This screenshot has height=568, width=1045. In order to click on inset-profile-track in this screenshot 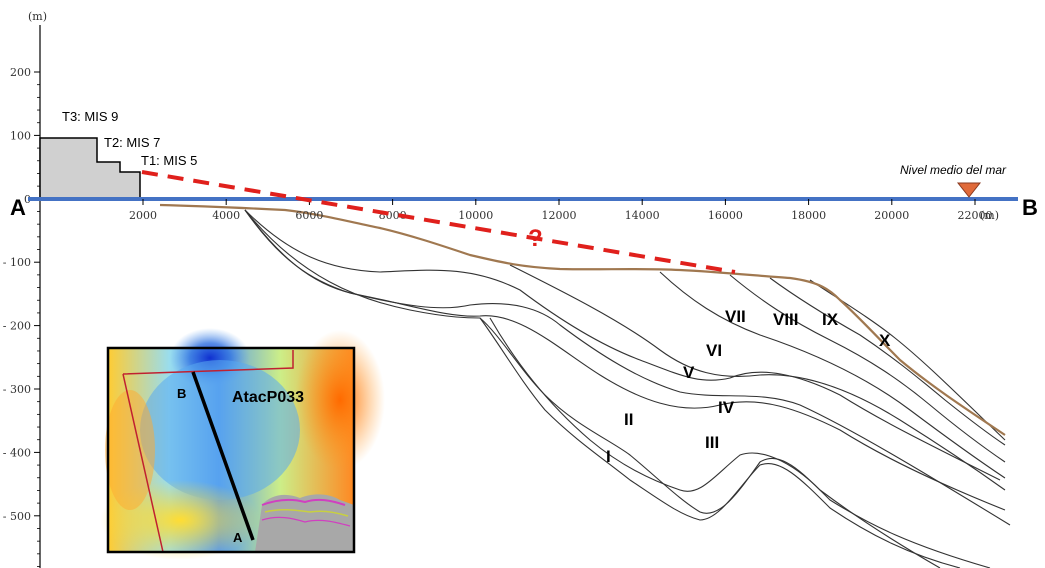, I will do `click(223, 456)`.